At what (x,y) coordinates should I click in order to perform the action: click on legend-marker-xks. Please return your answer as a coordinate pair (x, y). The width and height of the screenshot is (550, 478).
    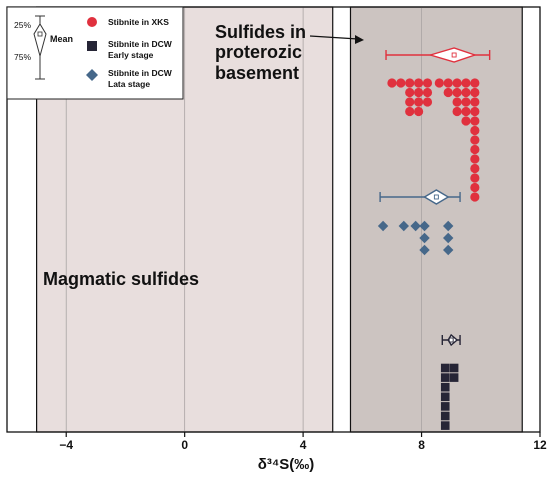
    Looking at the image, I should click on (92, 22).